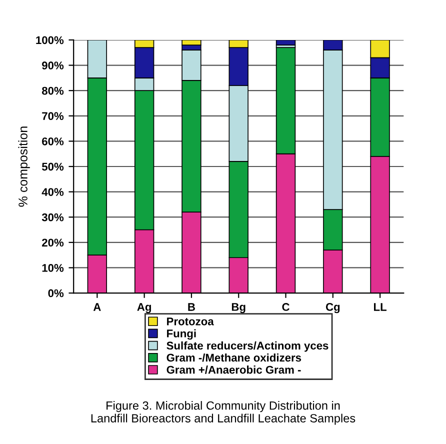 Image resolution: width=446 pixels, height=444 pixels. Describe the element at coordinates (380, 307) in the screenshot. I see `x-tick-label: LL` at that location.